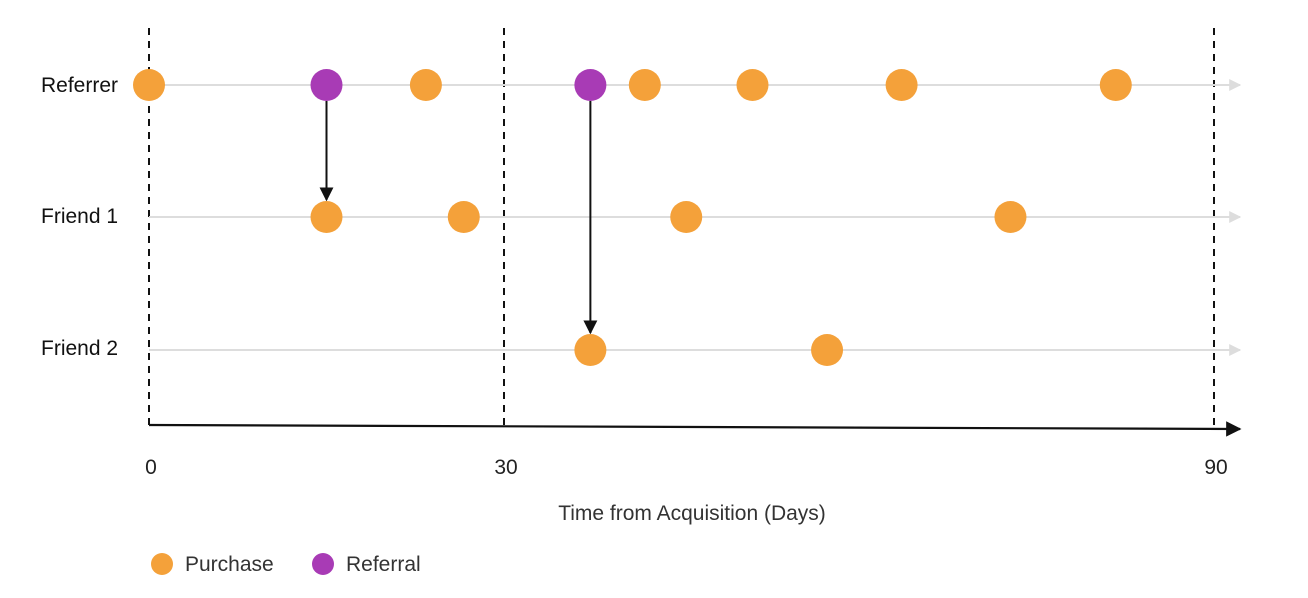  Describe the element at coordinates (383, 564) in the screenshot. I see `legend-referral-label: Referral` at that location.